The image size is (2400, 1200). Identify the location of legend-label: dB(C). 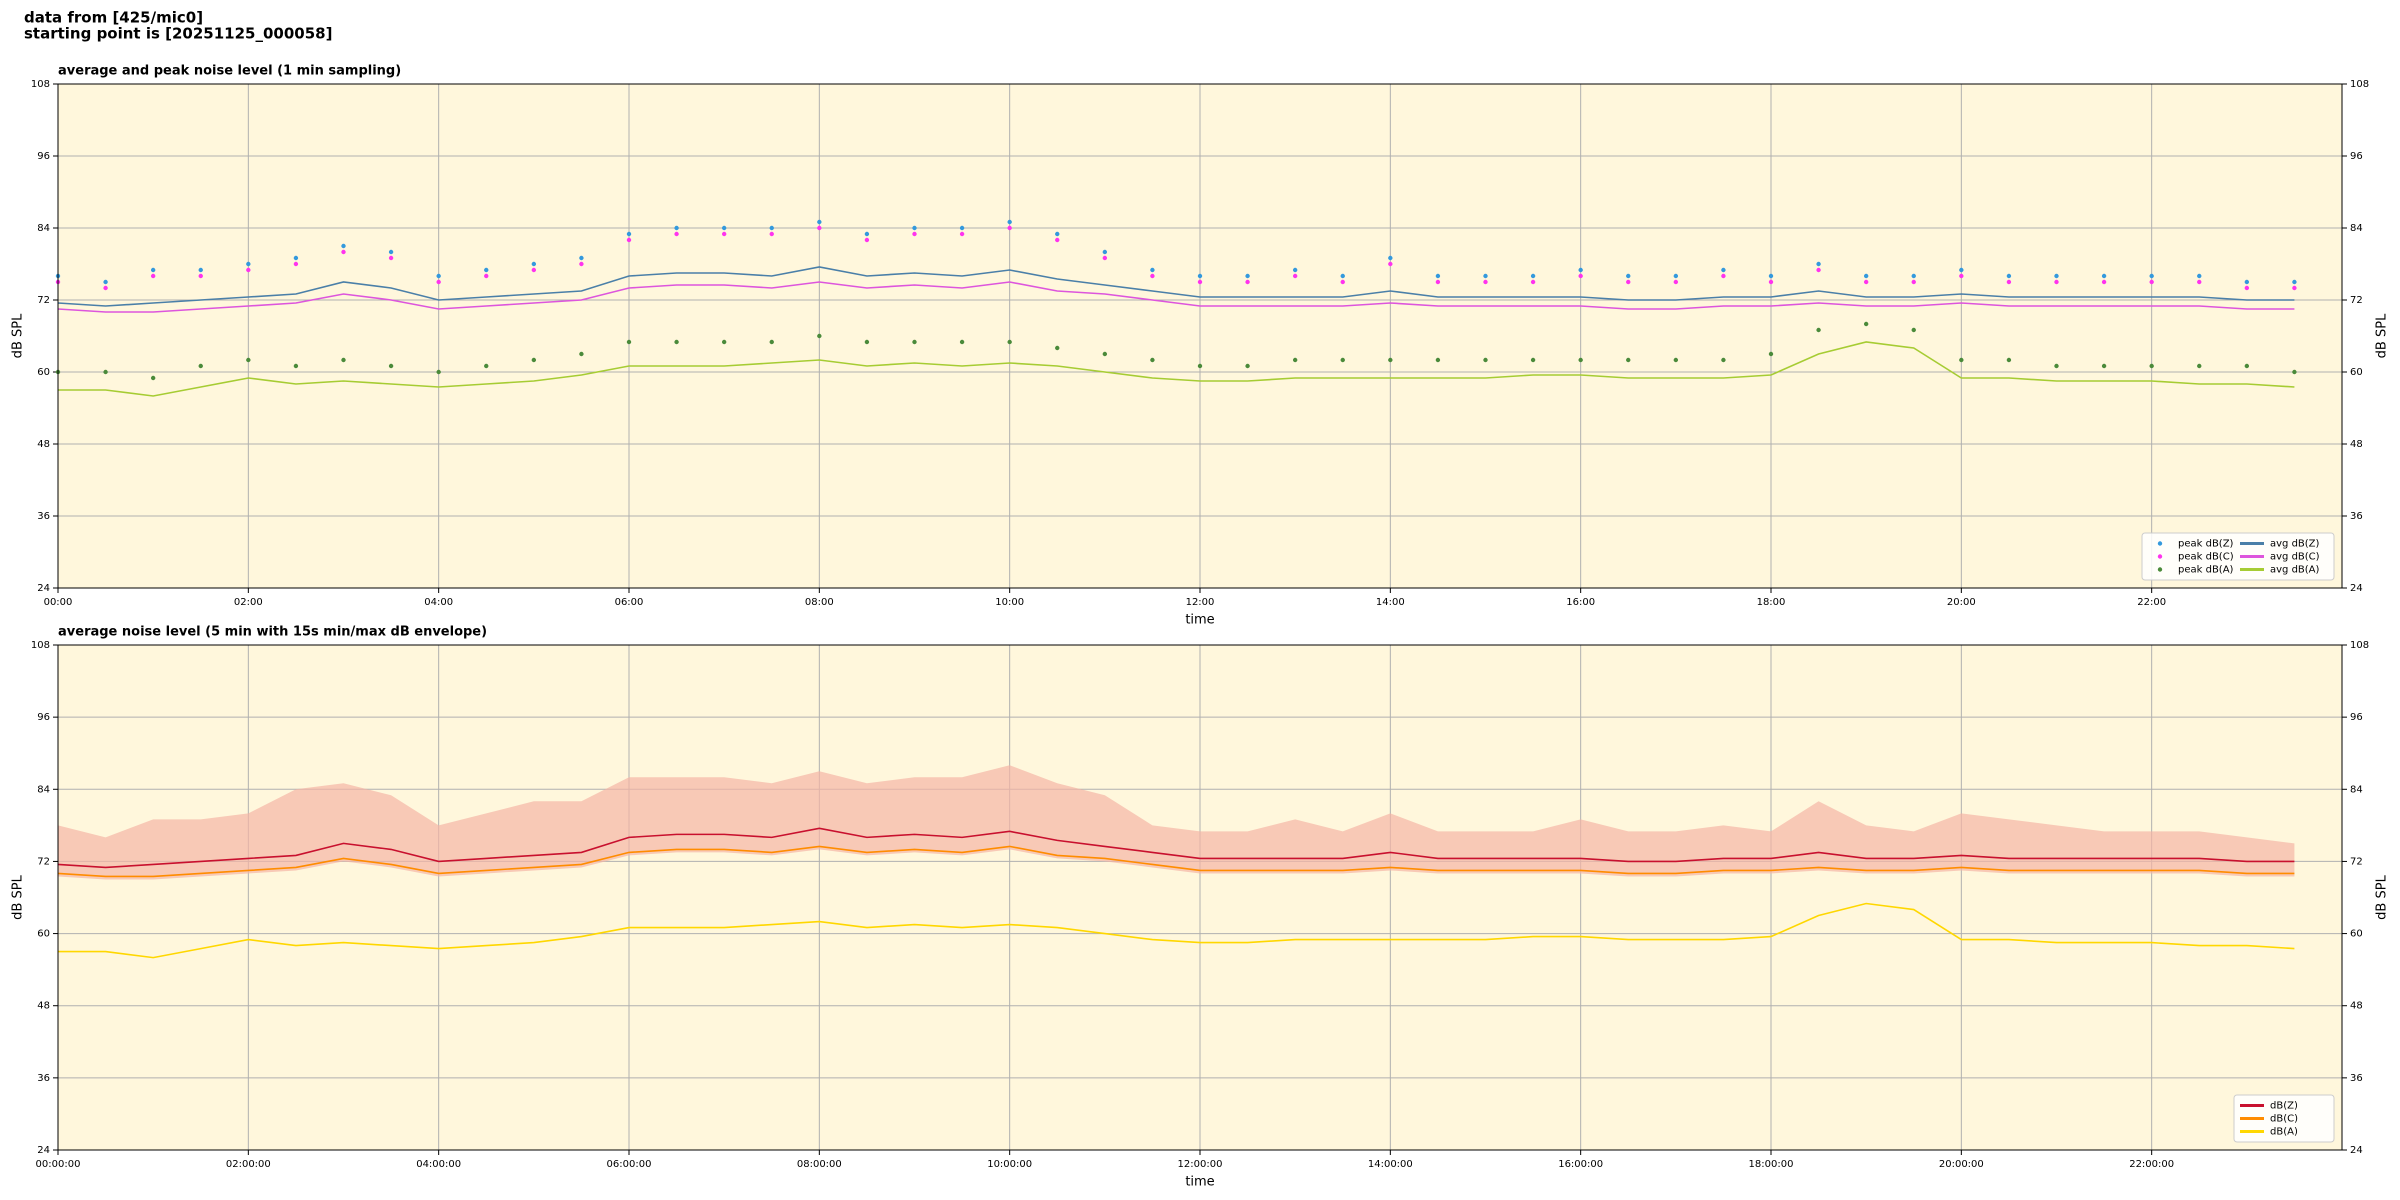
(2284, 1119).